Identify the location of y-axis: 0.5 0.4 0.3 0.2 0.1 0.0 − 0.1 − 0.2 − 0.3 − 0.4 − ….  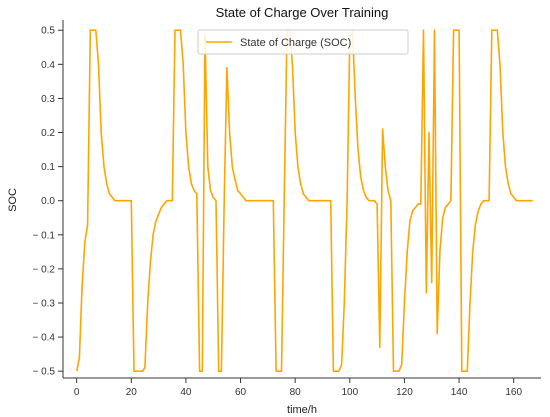
(47, 202).